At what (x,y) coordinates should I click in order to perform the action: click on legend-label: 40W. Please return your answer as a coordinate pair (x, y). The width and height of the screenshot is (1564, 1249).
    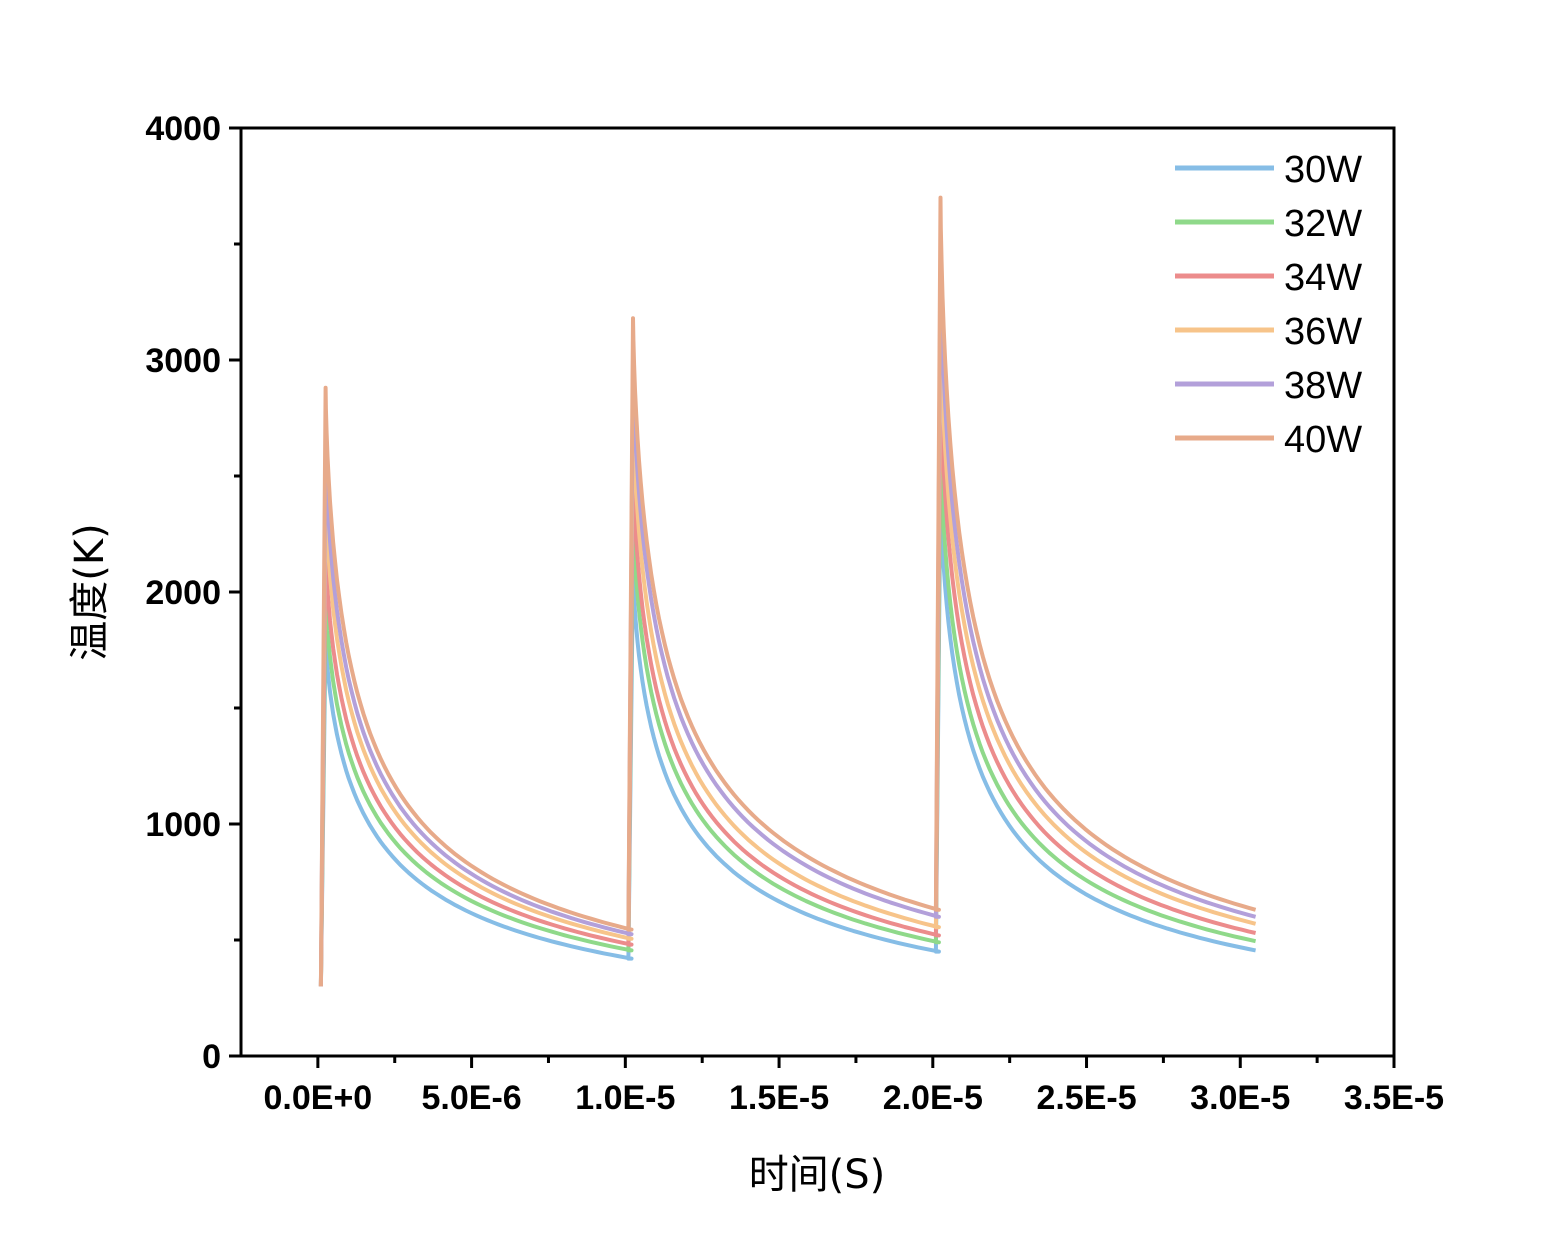
    Looking at the image, I should click on (1323, 440).